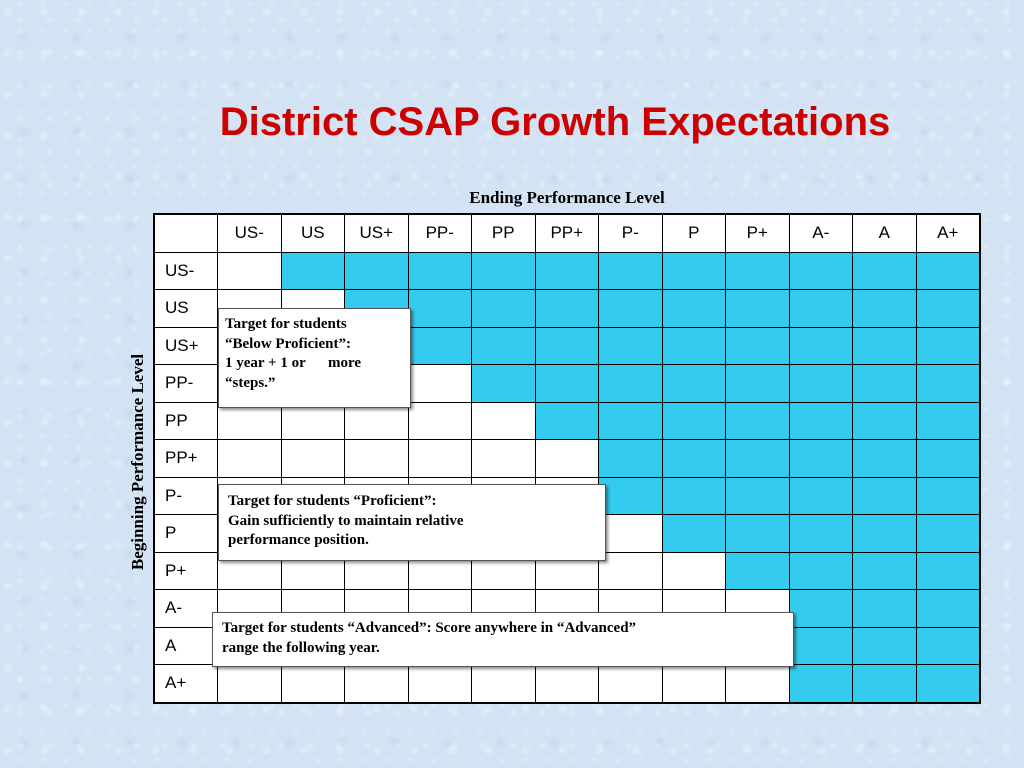  What do you see at coordinates (185, 495) in the screenshot?
I see `row-header: P-` at bounding box center [185, 495].